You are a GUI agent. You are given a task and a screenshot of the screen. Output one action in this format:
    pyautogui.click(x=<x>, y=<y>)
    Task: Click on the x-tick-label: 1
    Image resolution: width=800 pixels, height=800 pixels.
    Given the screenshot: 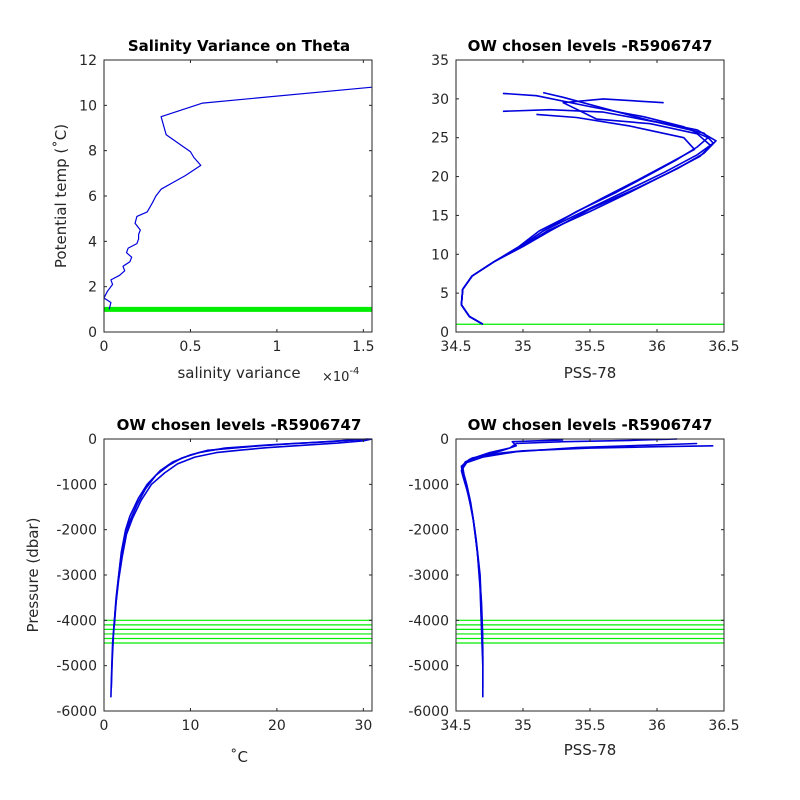 What is the action you would take?
    pyautogui.click(x=276, y=347)
    